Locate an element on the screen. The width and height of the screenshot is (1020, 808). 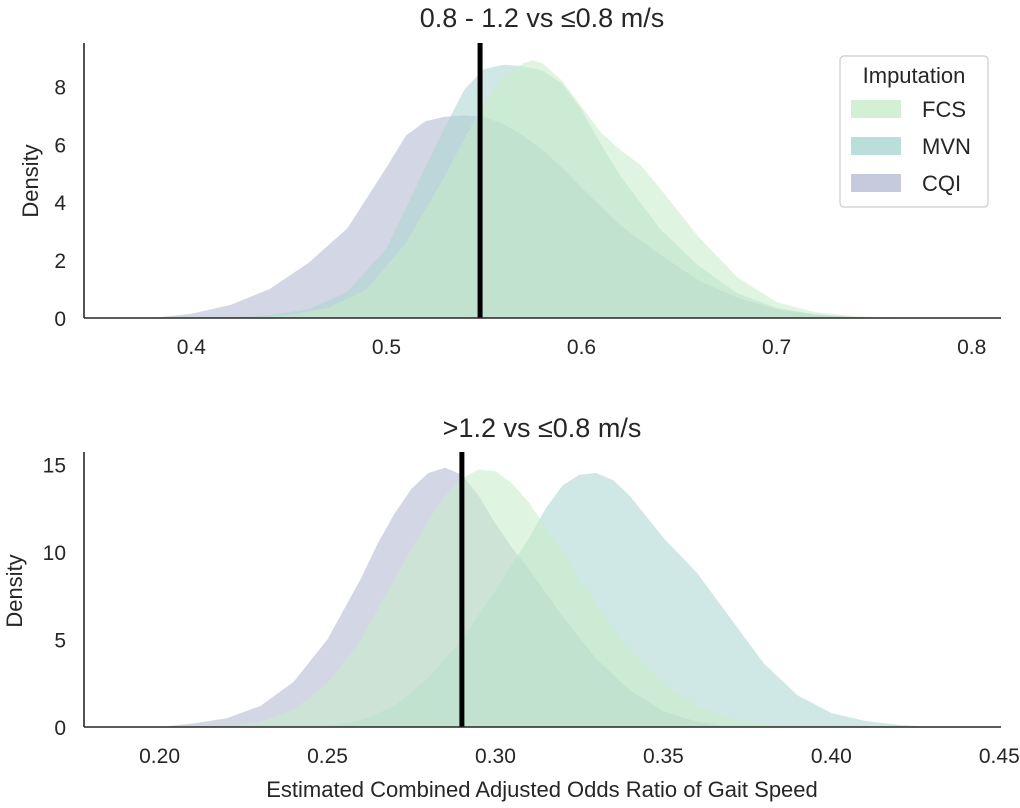
legend-swatch-mvn is located at coordinates (876, 146).